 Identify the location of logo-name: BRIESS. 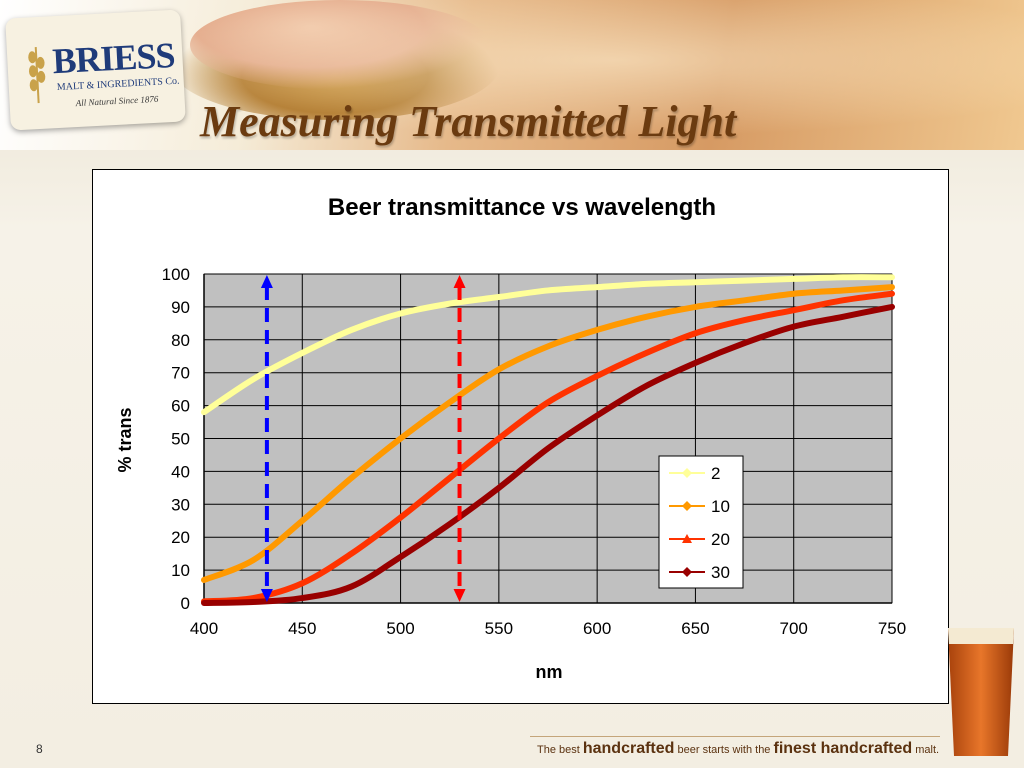
(113, 58).